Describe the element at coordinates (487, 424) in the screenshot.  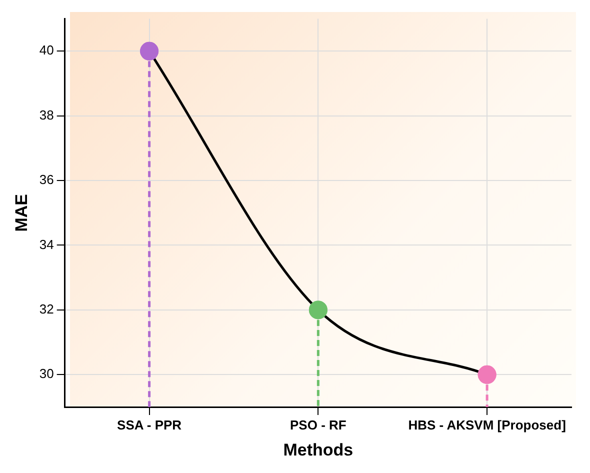
I see `x-tick-label: HBS - AKSVM [Proposed]` at that location.